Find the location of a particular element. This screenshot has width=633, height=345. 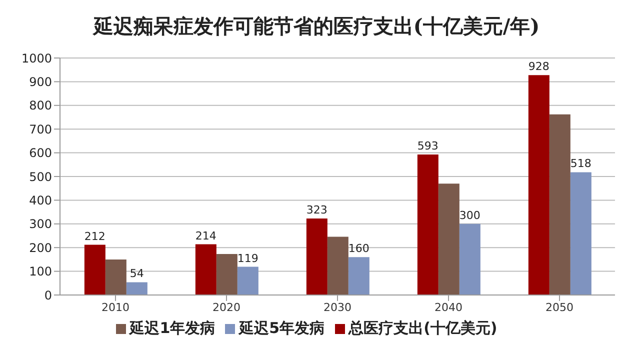

y-tick-label: 400 is located at coordinates (40, 200).